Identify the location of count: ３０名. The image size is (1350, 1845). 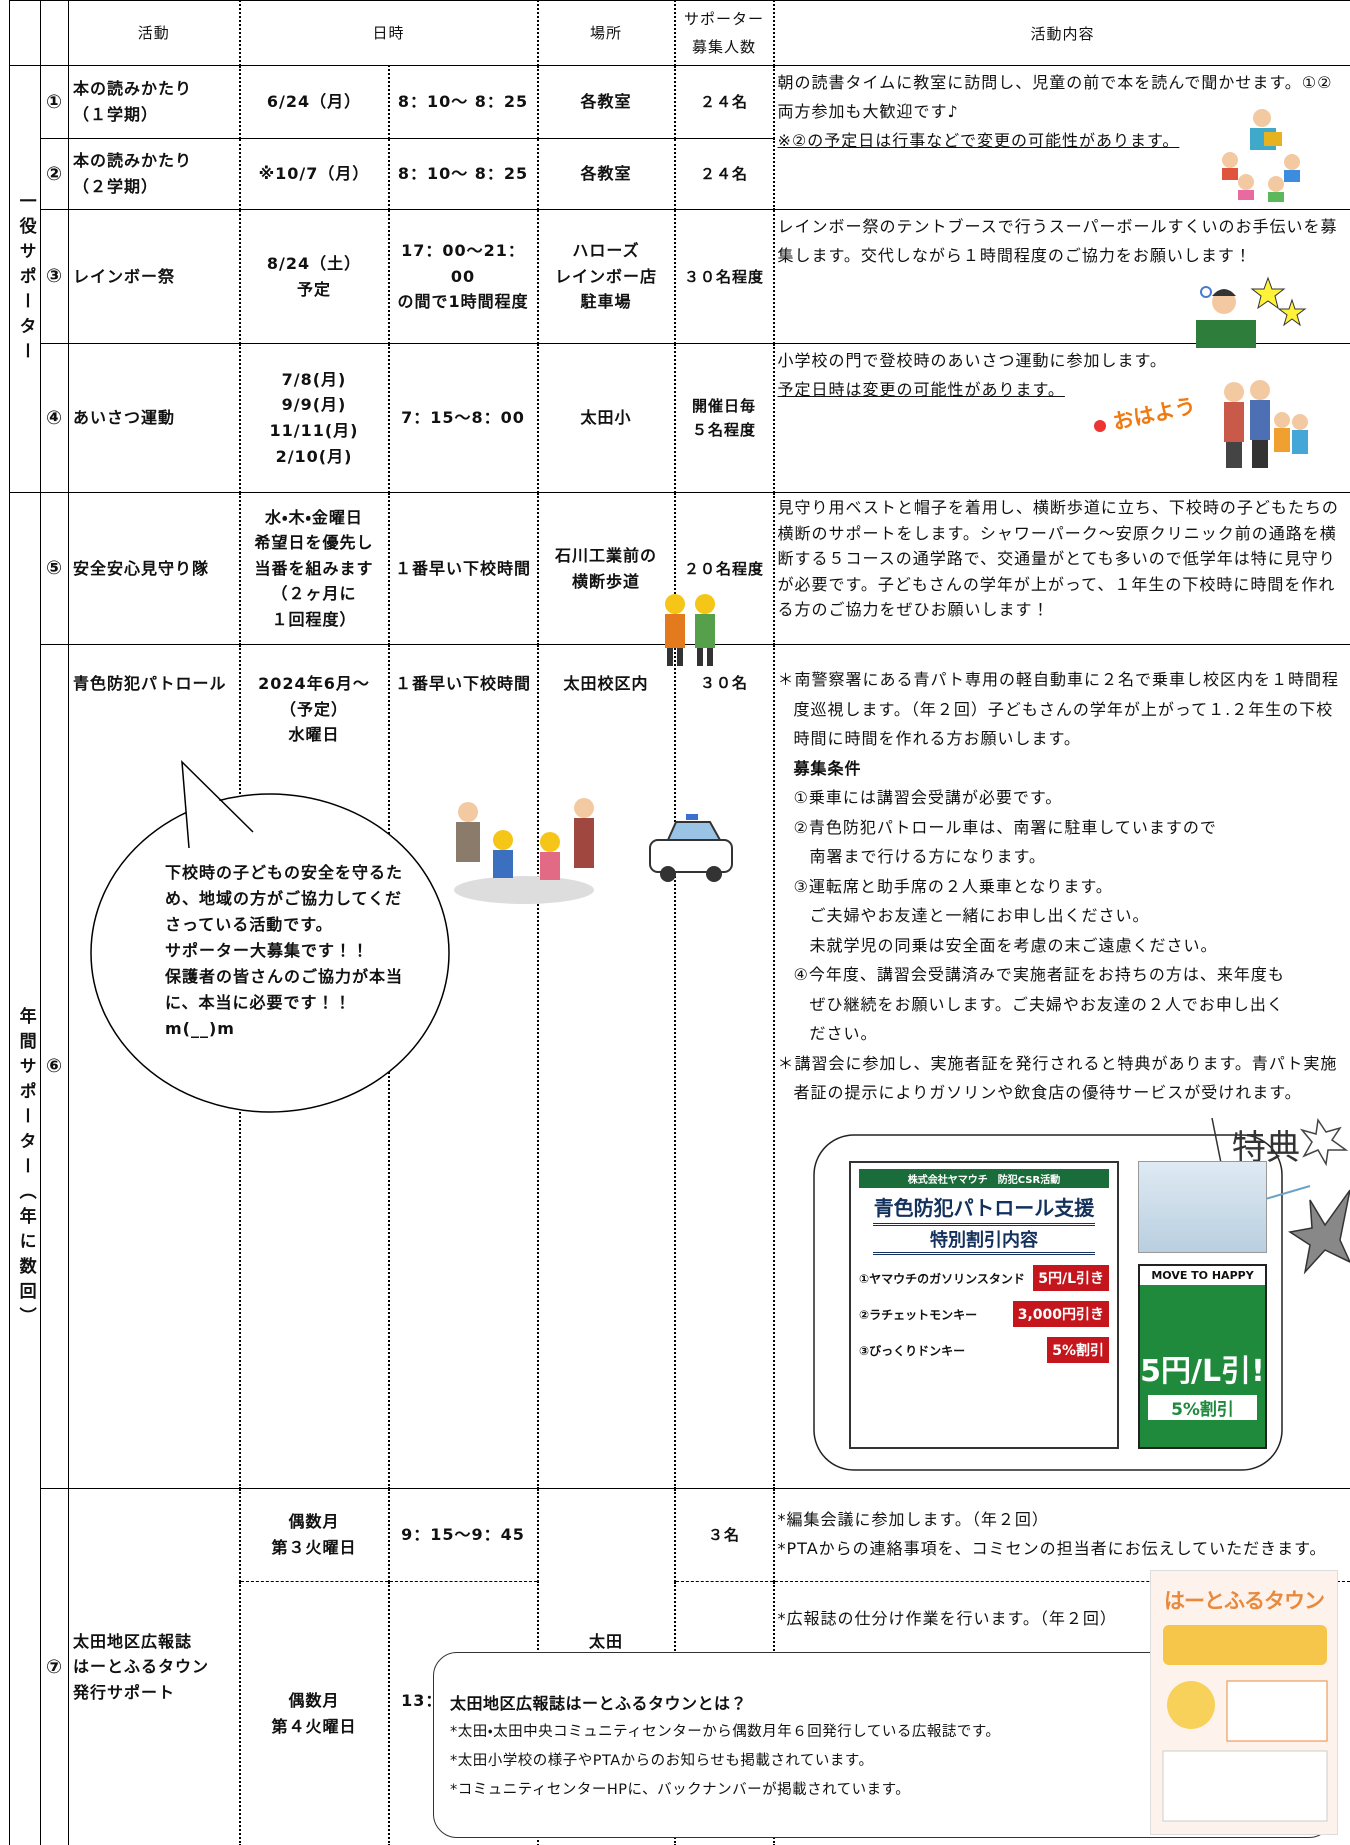
(724, 683).